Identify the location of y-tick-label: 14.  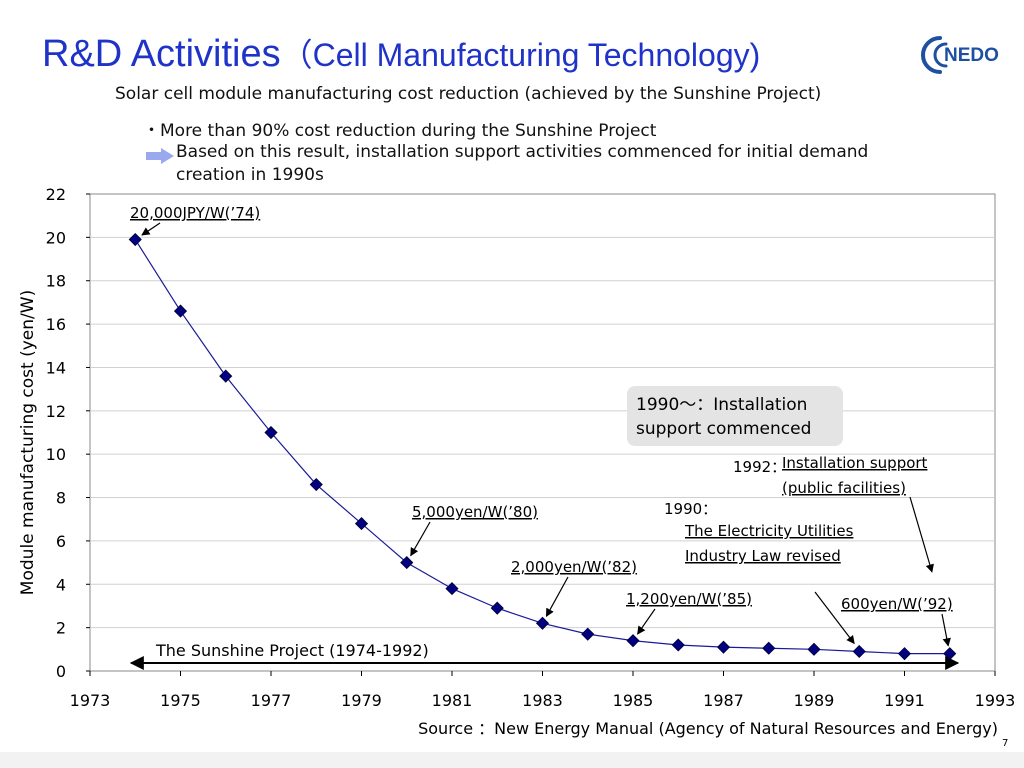
(56, 367).